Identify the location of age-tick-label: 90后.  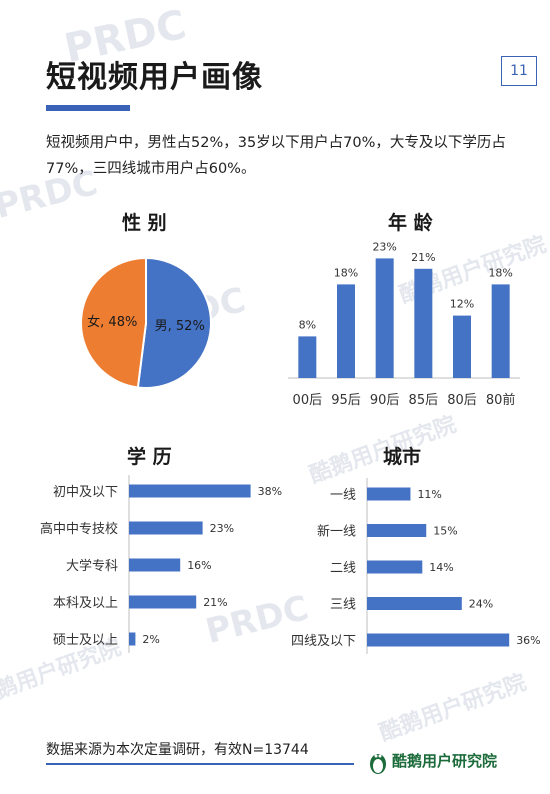
(385, 400).